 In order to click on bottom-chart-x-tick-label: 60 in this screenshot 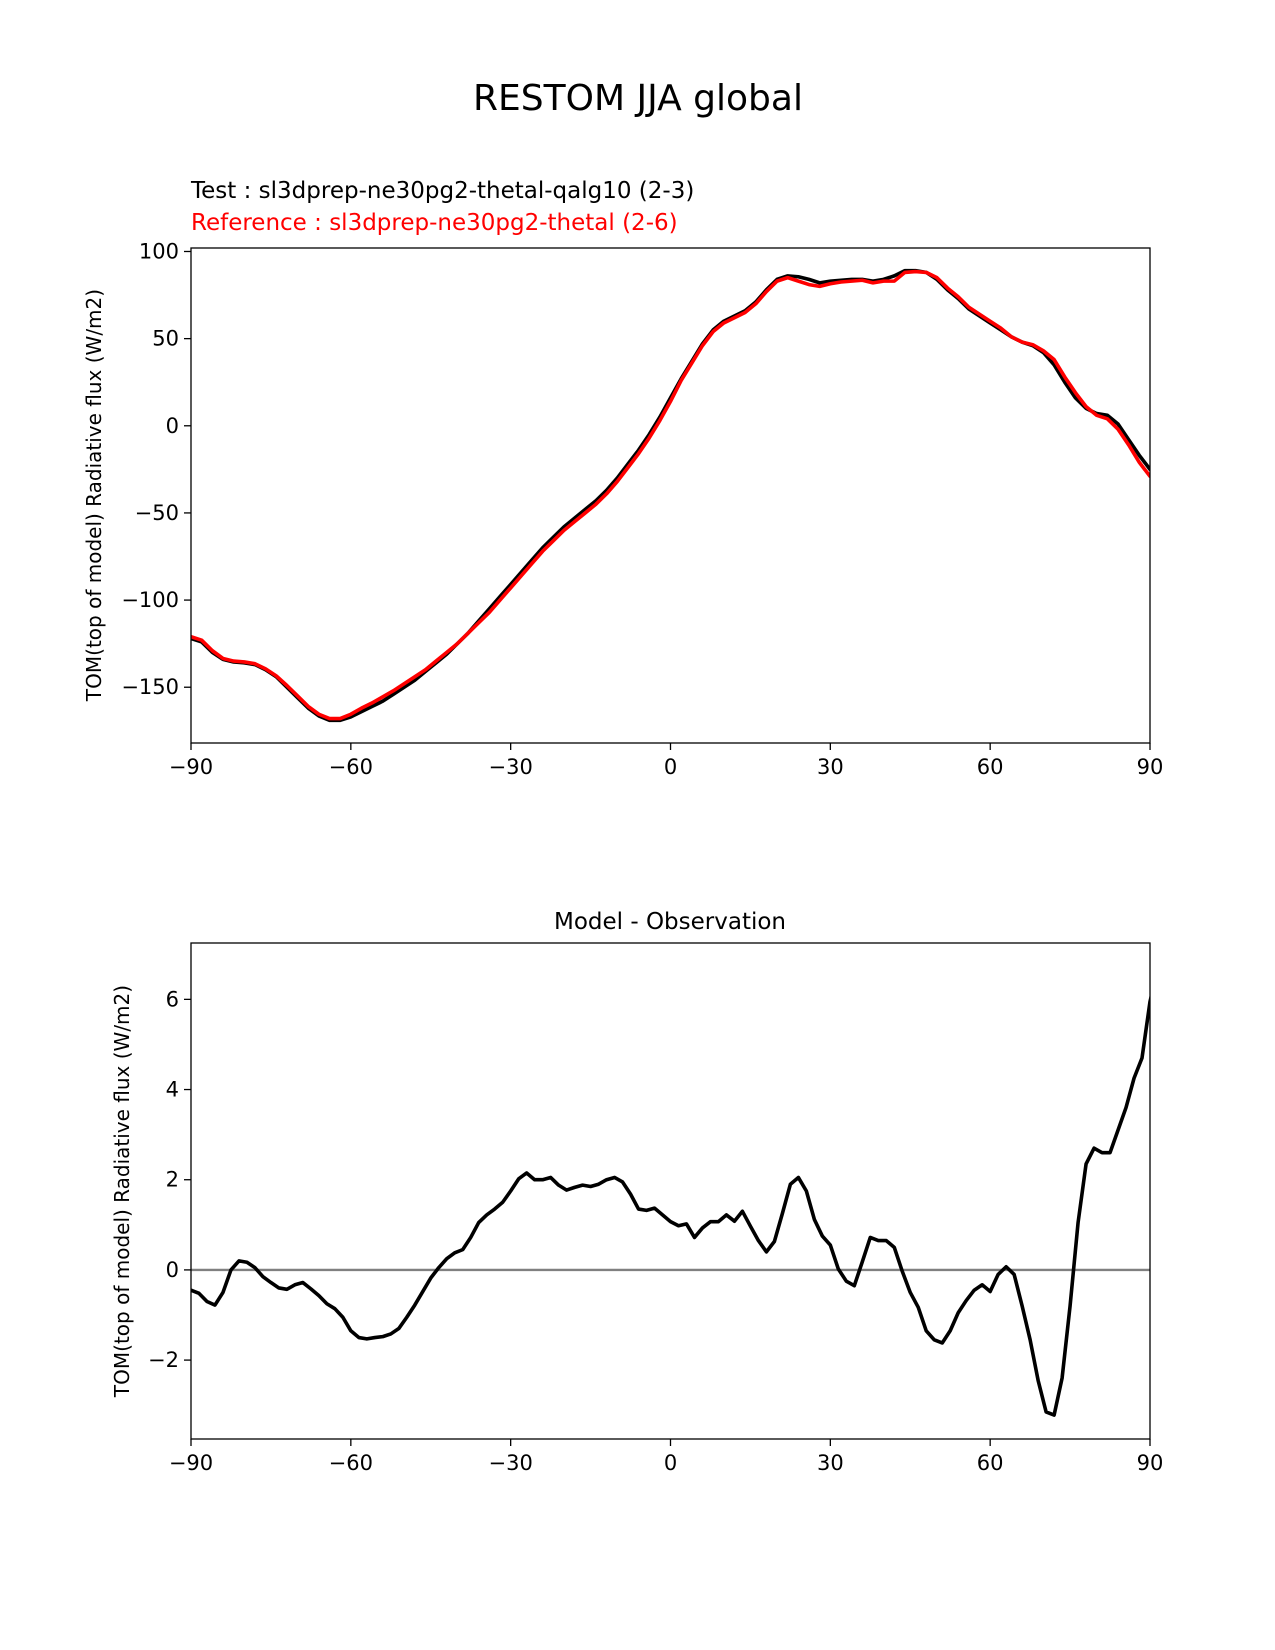, I will do `click(990, 1463)`.